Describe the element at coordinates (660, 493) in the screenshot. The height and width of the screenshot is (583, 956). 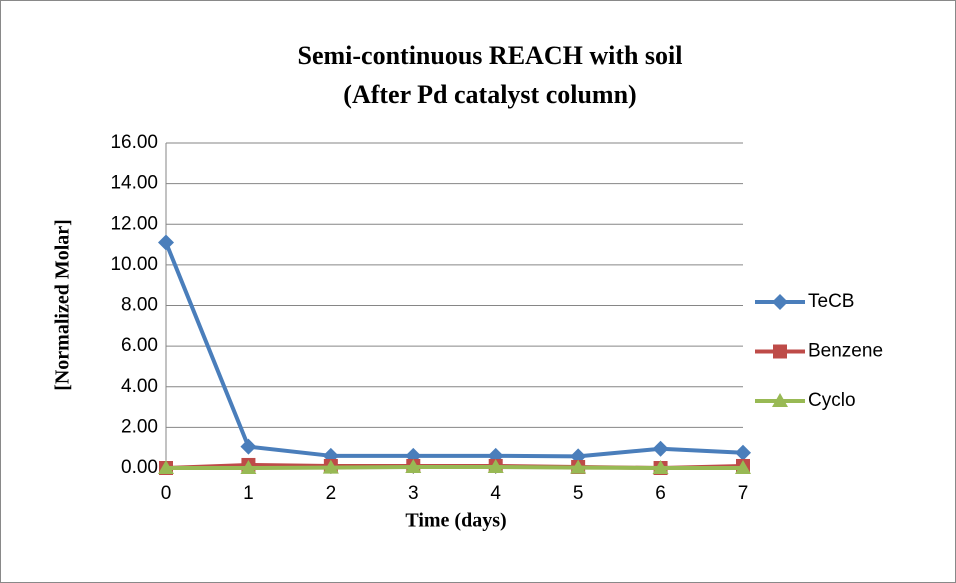
I see `x-tick-label: 6` at that location.